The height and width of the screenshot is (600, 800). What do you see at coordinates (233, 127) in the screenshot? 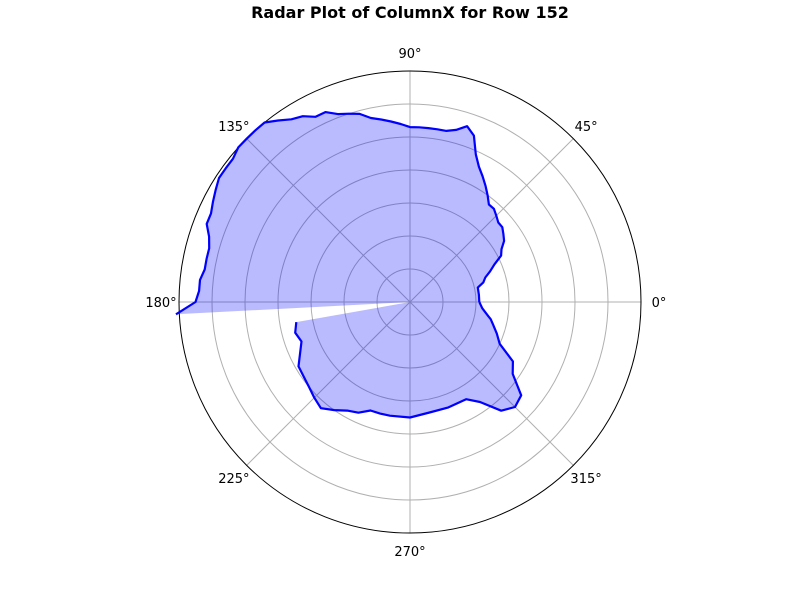
I see `angular-tick-label: 135°` at bounding box center [233, 127].